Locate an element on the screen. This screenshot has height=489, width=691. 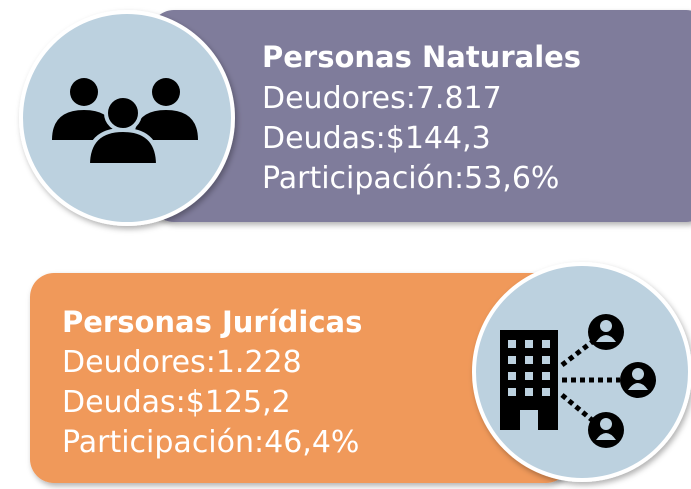
card-line: Participación:46,4% is located at coordinates (210, 442).